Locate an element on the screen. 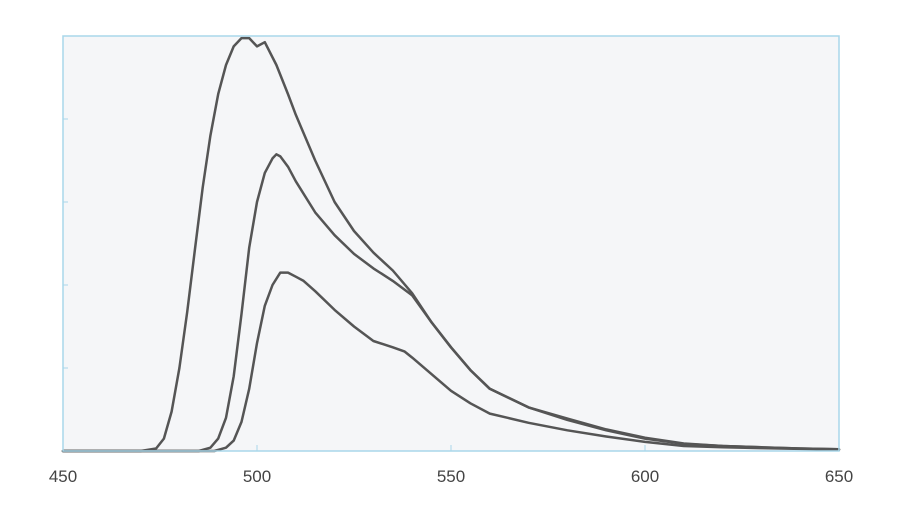 The image size is (900, 531). x-tick-label-3: 600 is located at coordinates (645, 476).